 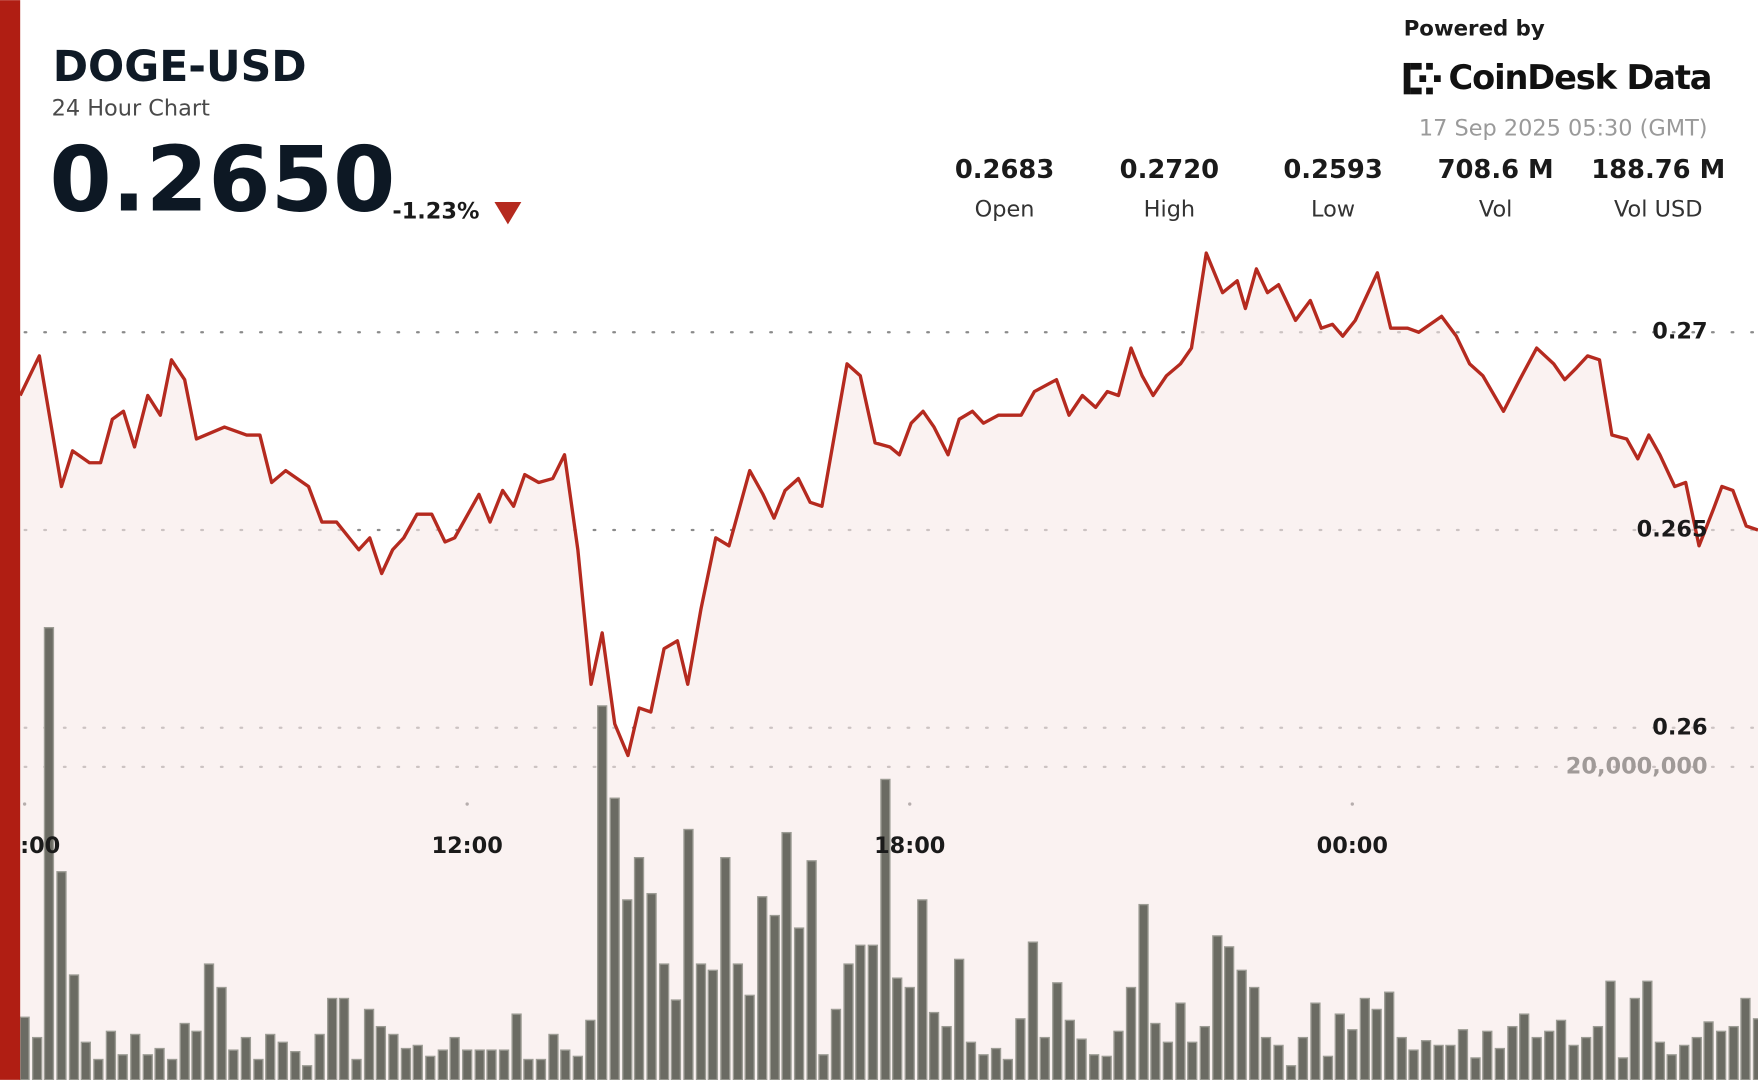 What do you see at coordinates (222, 181) in the screenshot?
I see `price: 0.2650` at bounding box center [222, 181].